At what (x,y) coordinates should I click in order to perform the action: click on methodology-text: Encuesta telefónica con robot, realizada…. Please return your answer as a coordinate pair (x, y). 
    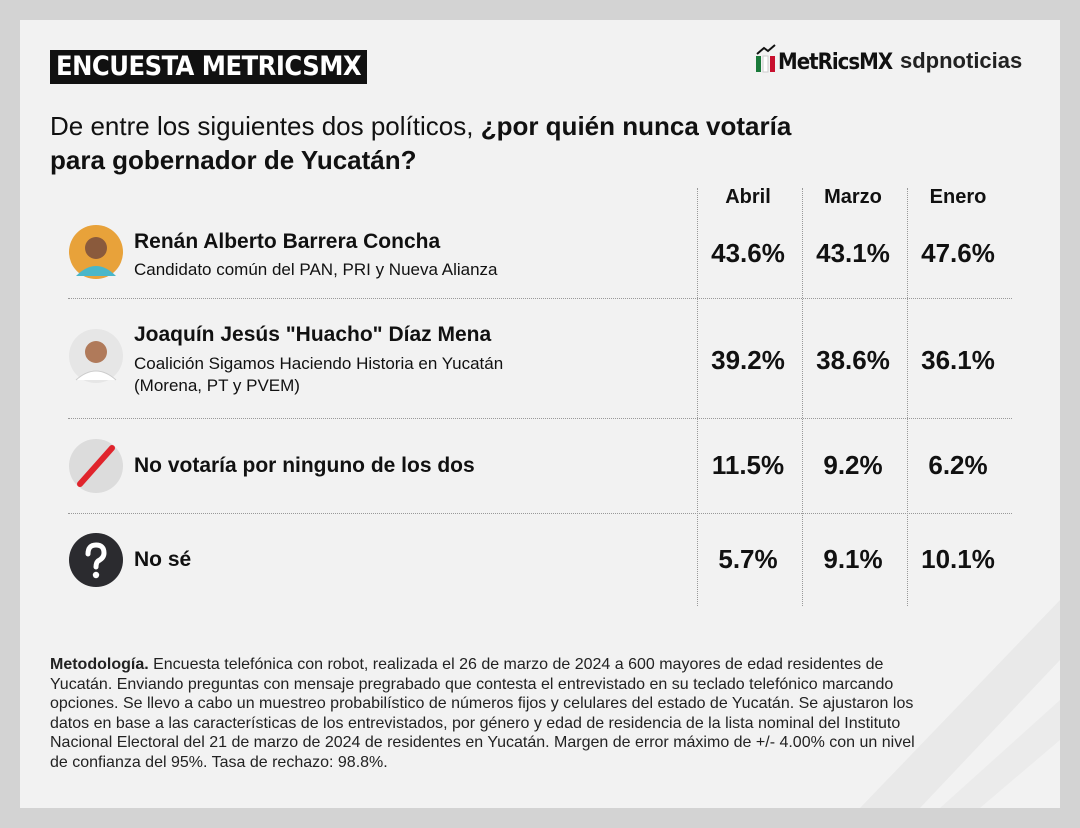
    Looking at the image, I should click on (516, 664).